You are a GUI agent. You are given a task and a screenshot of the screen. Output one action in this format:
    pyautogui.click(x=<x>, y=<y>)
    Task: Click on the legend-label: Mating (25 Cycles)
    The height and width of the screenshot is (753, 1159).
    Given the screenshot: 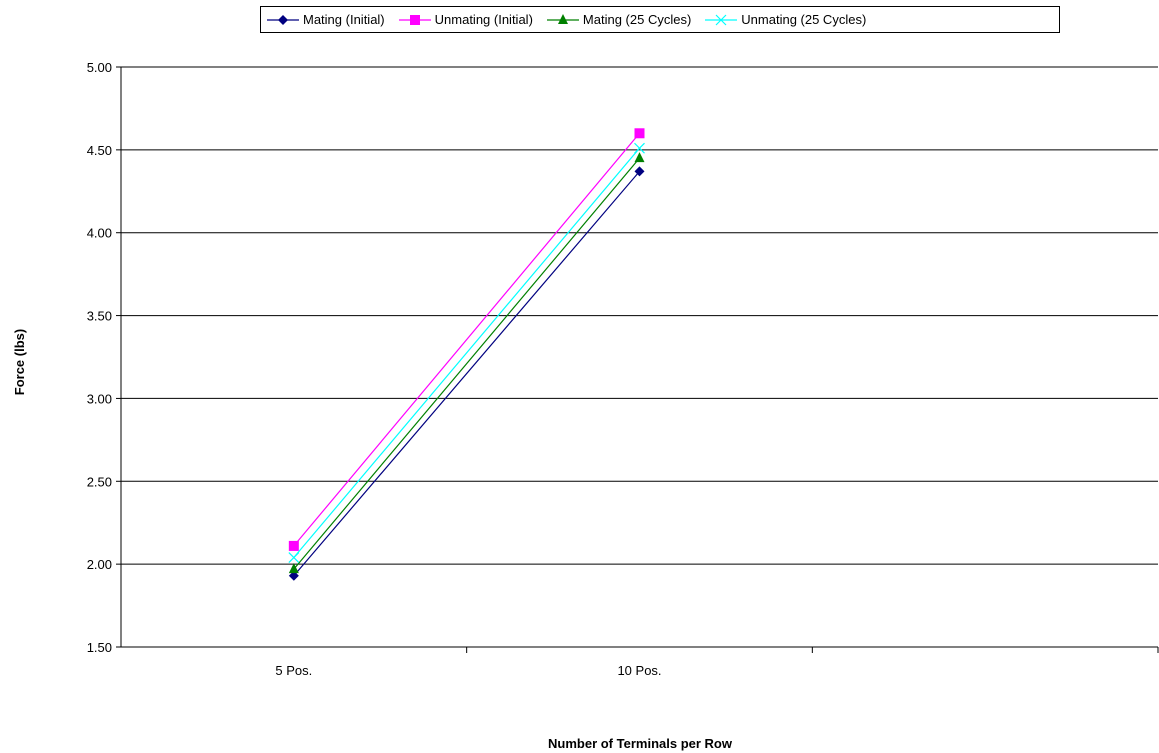 What is the action you would take?
    pyautogui.click(x=637, y=19)
    